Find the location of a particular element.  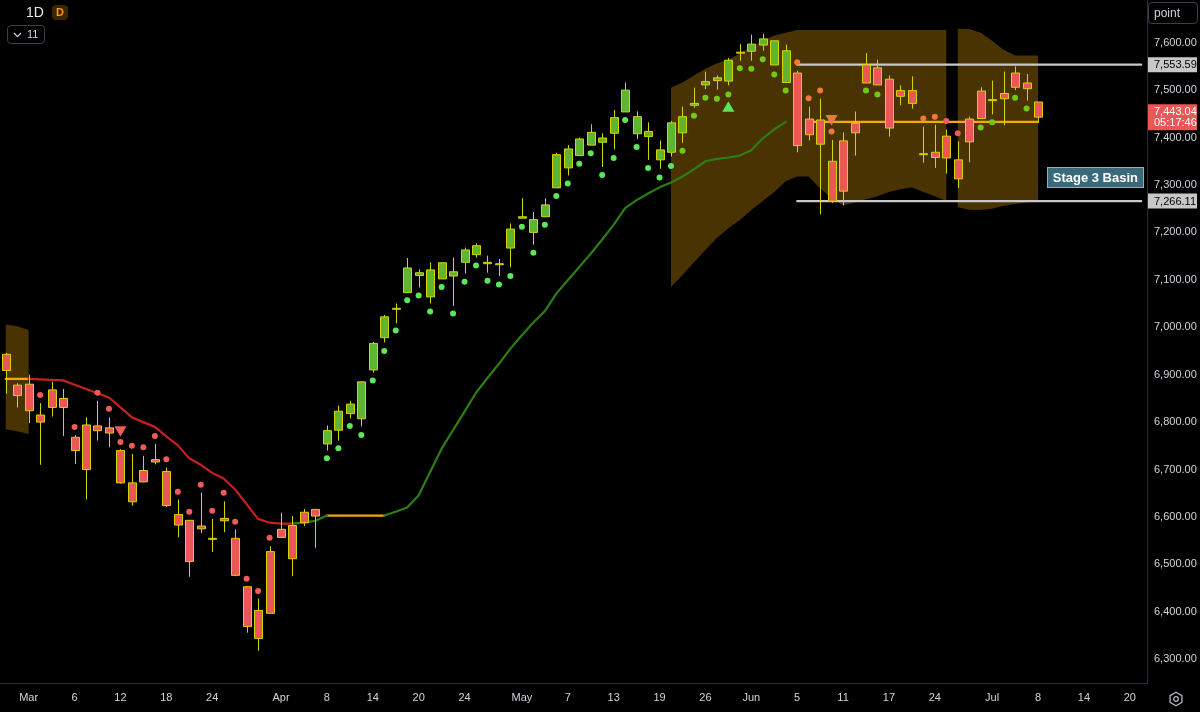

x-tick-label: 12 is located at coordinates (120, 696).